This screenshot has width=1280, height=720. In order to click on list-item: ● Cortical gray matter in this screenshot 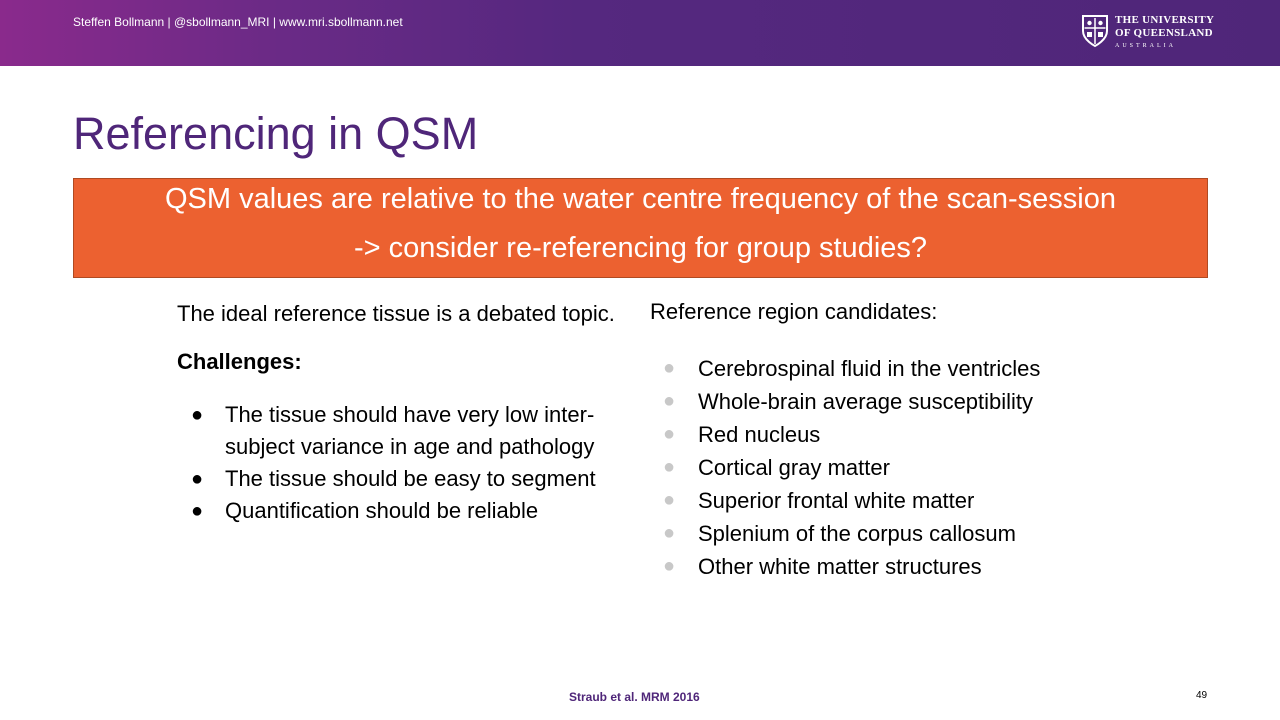, I will do `click(910, 467)`.